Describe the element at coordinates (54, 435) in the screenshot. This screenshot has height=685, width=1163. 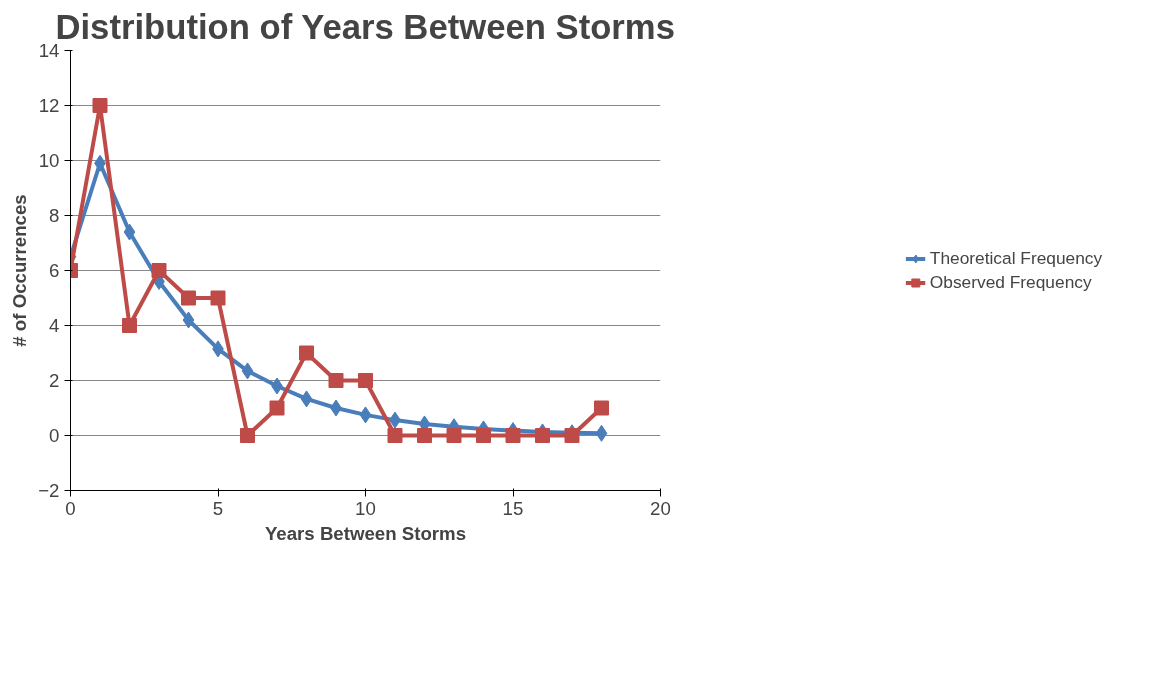
I see `y-tick-label: 0` at that location.